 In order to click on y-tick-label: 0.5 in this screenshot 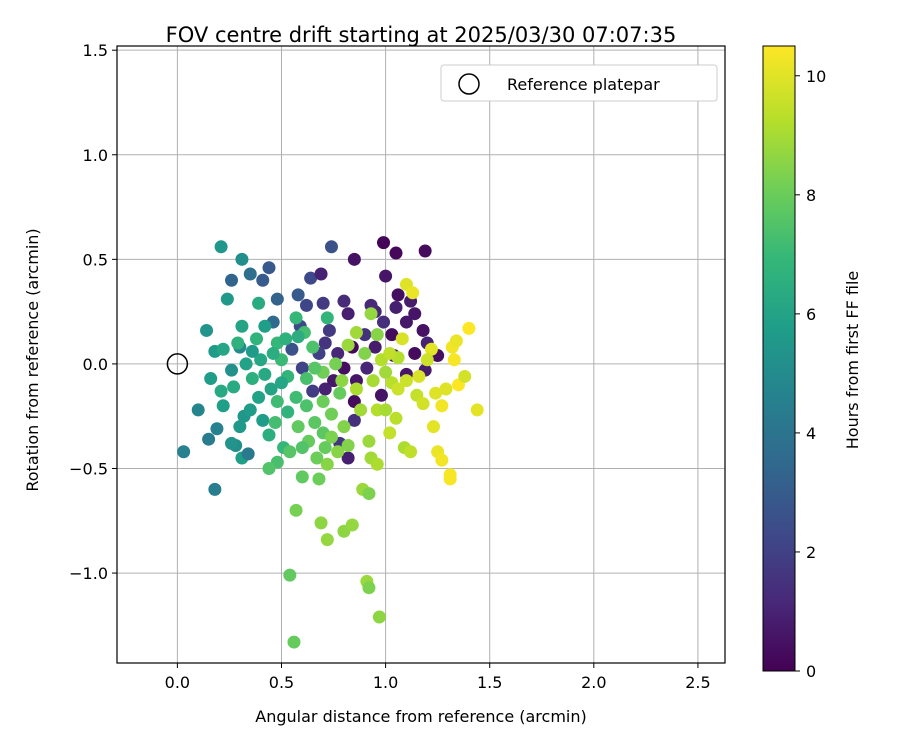, I will do `click(95, 259)`.